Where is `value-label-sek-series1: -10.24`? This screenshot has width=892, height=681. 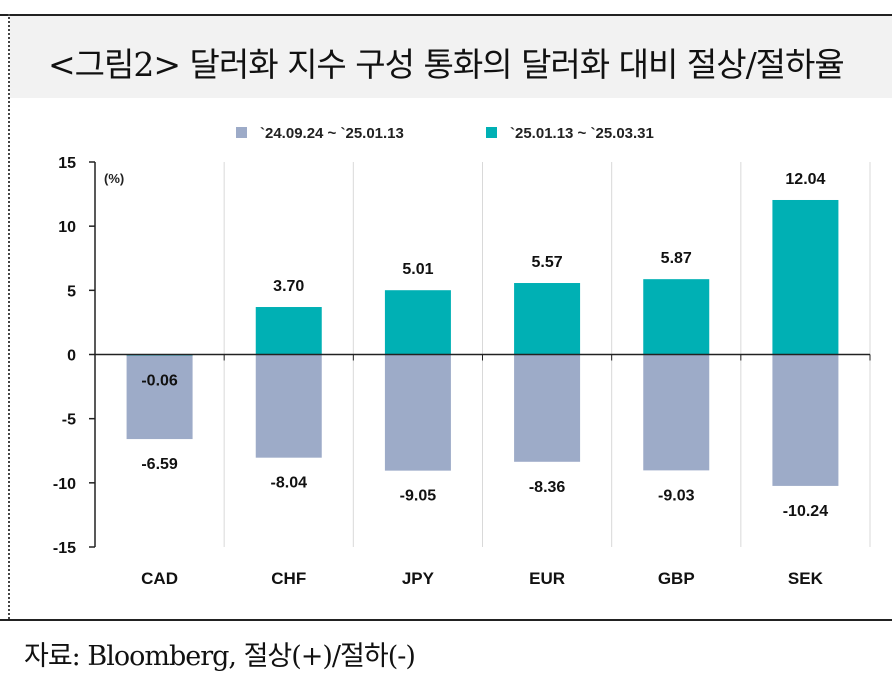
value-label-sek-series1: -10.24 is located at coordinates (805, 511).